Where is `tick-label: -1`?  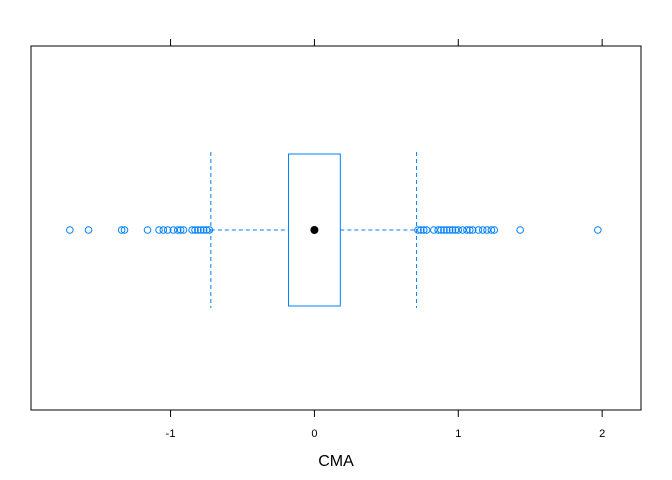
tick-label: -1 is located at coordinates (171, 434).